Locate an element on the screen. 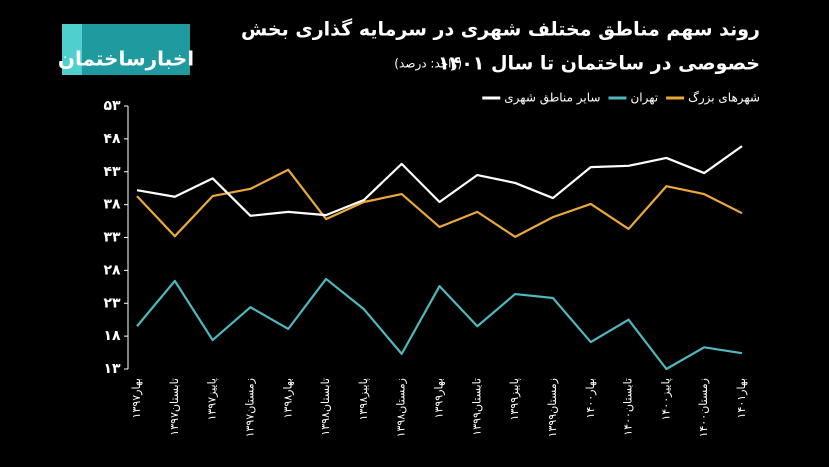 Image resolution: width=829 pixels, height=467 pixels. y-tick-label: ۴۸ is located at coordinates (112, 139).